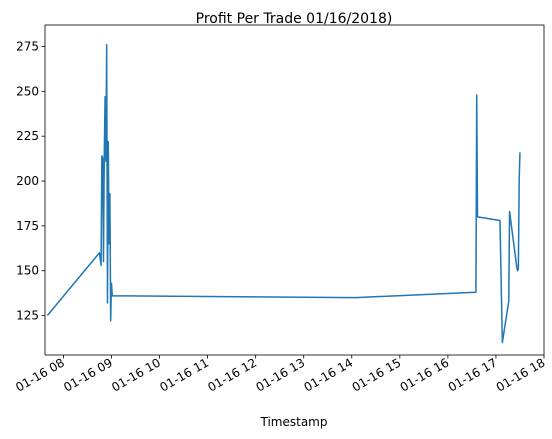 This screenshot has height=439, width=552. Describe the element at coordinates (27, 47) in the screenshot. I see `y-tick-label: 275` at that location.